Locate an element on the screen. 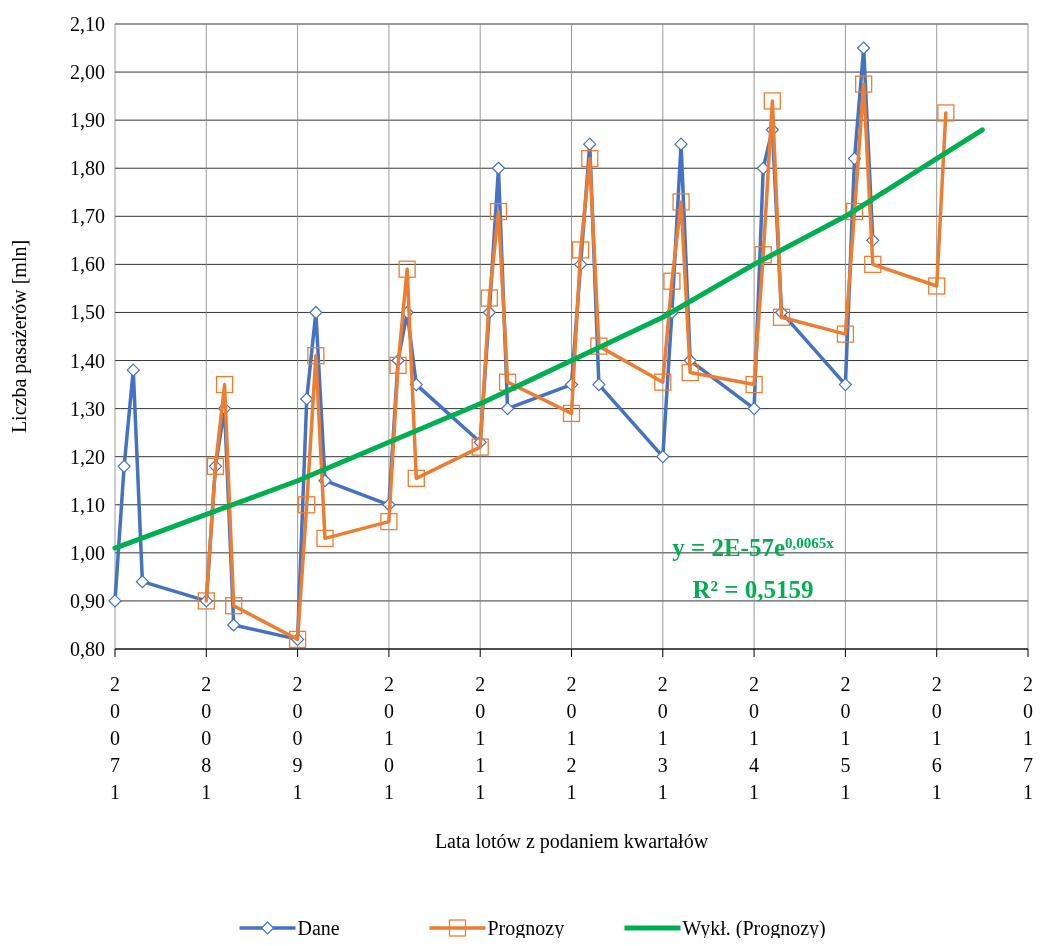  x-tick-label: 2 0 1 7 1 is located at coordinates (1028, 738).